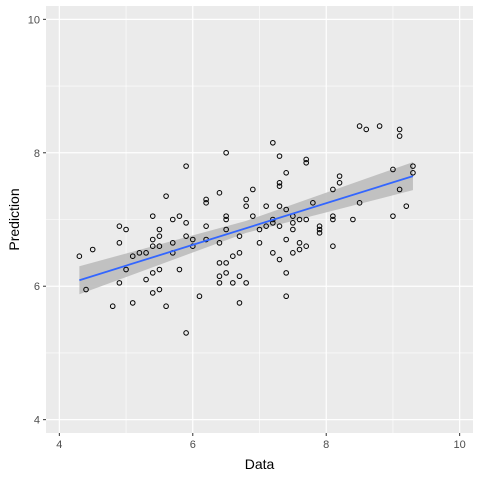  I want to click on y-tick-label: 4, so click(37, 421).